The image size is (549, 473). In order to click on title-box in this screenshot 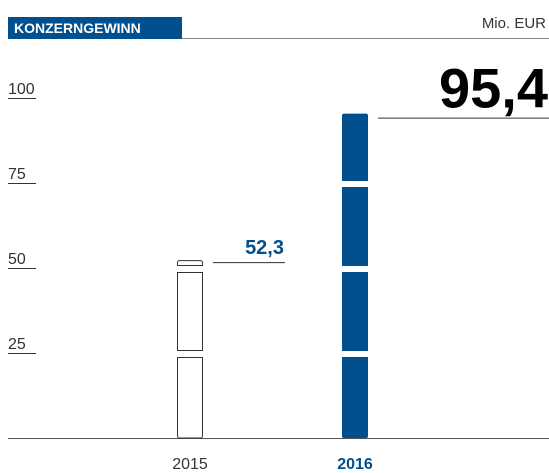, I will do `click(95, 28)`.